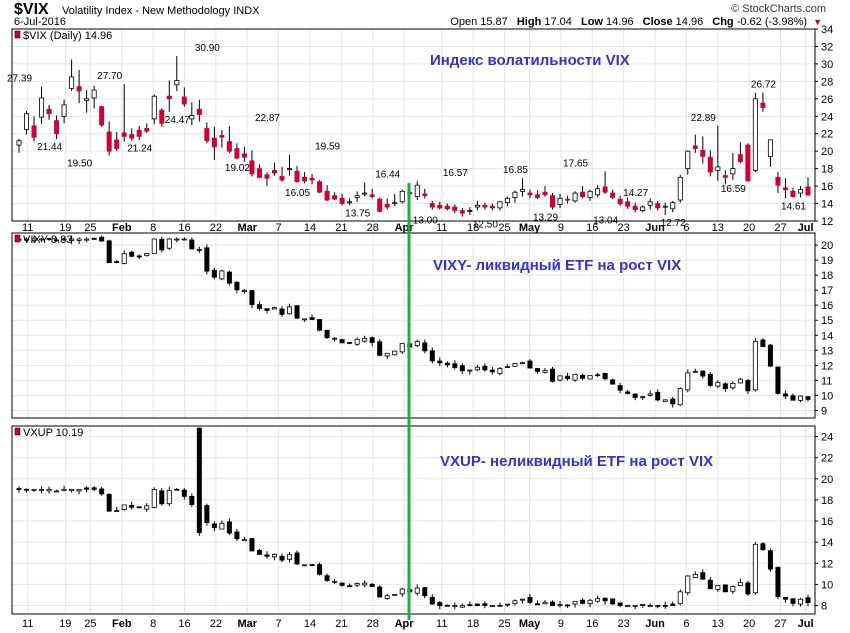 This screenshot has width=850, height=633. I want to click on high-value: 17.04, so click(558, 22).